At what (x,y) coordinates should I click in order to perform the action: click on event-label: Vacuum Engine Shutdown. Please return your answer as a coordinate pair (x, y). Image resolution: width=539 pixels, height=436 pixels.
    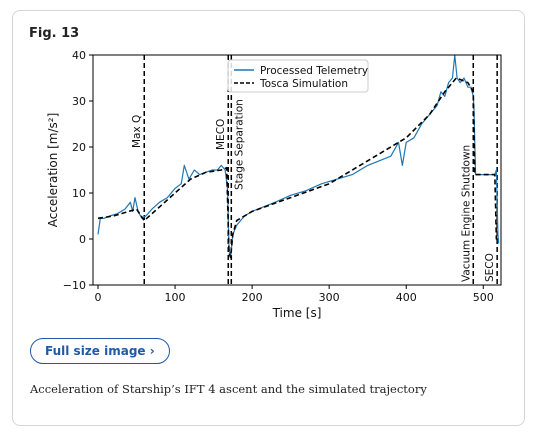
    Looking at the image, I should click on (466, 213).